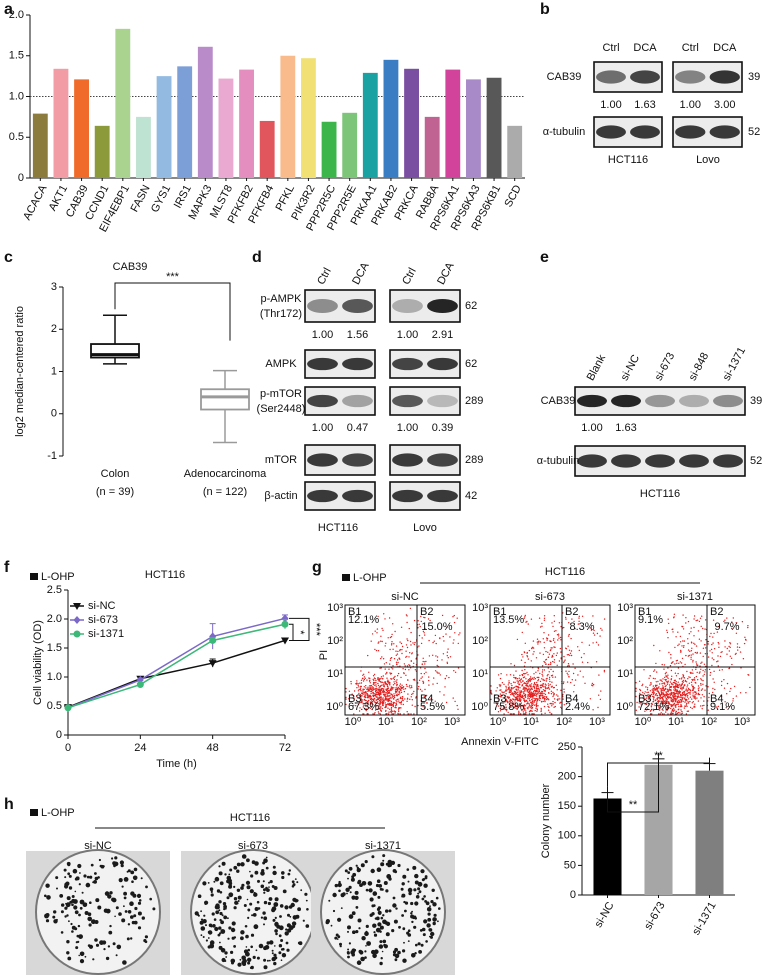 The width and height of the screenshot is (766, 976). I want to click on box, so click(225, 399).